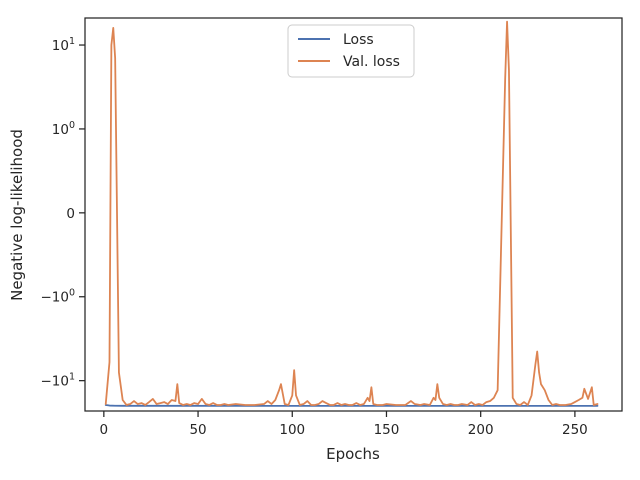 This screenshot has height=480, width=640. I want to click on x-tick-label: 0, so click(104, 430).